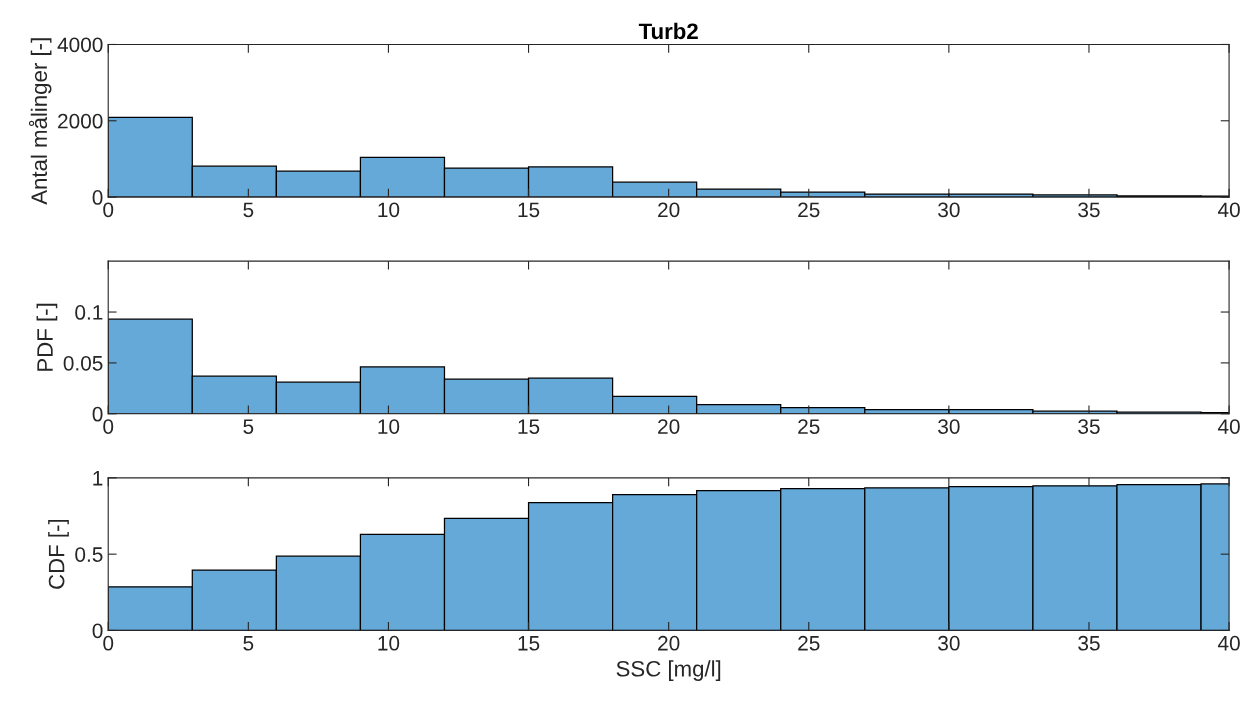 The image size is (1244, 706). Describe the element at coordinates (80, 45) in the screenshot. I see `y-tick-label: 4000` at that location.